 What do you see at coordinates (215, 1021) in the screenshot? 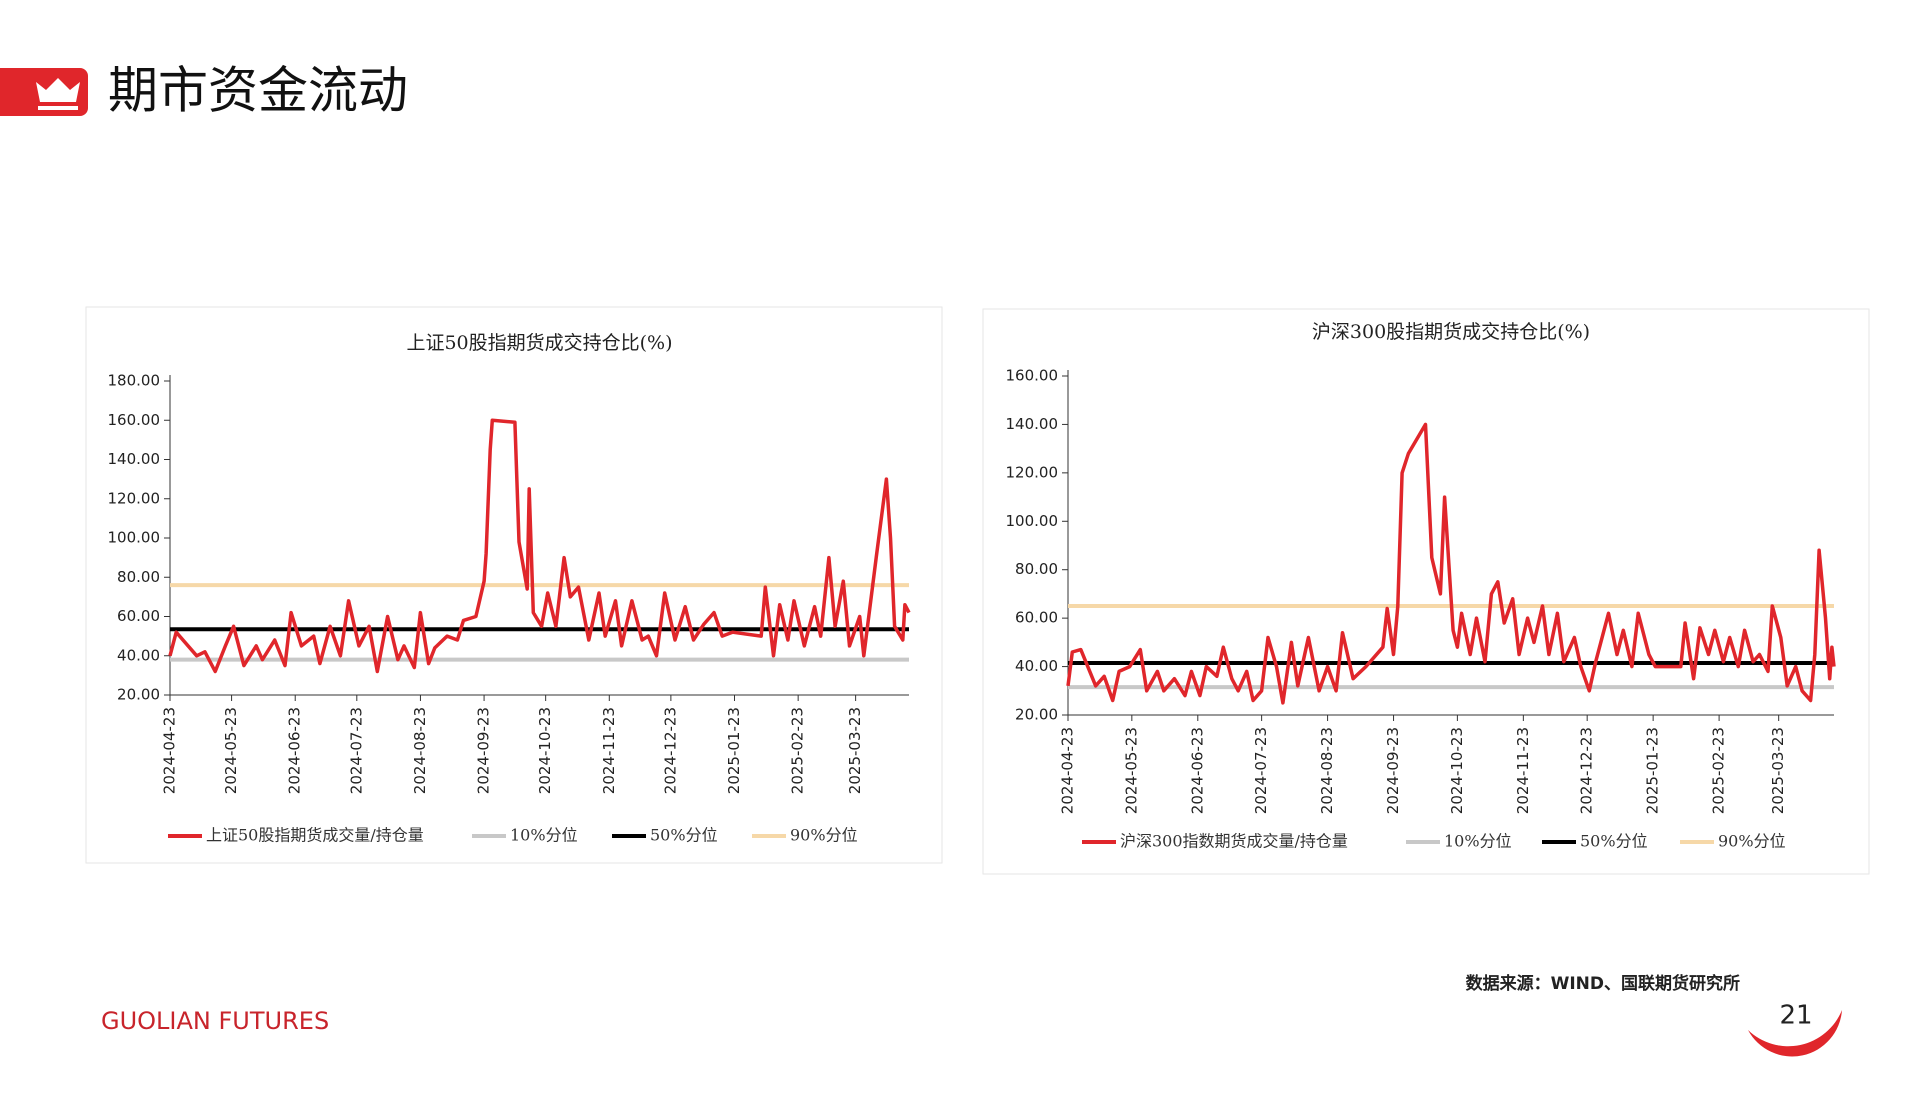
I see `brand: GUOLIAN FUTURES` at bounding box center [215, 1021].